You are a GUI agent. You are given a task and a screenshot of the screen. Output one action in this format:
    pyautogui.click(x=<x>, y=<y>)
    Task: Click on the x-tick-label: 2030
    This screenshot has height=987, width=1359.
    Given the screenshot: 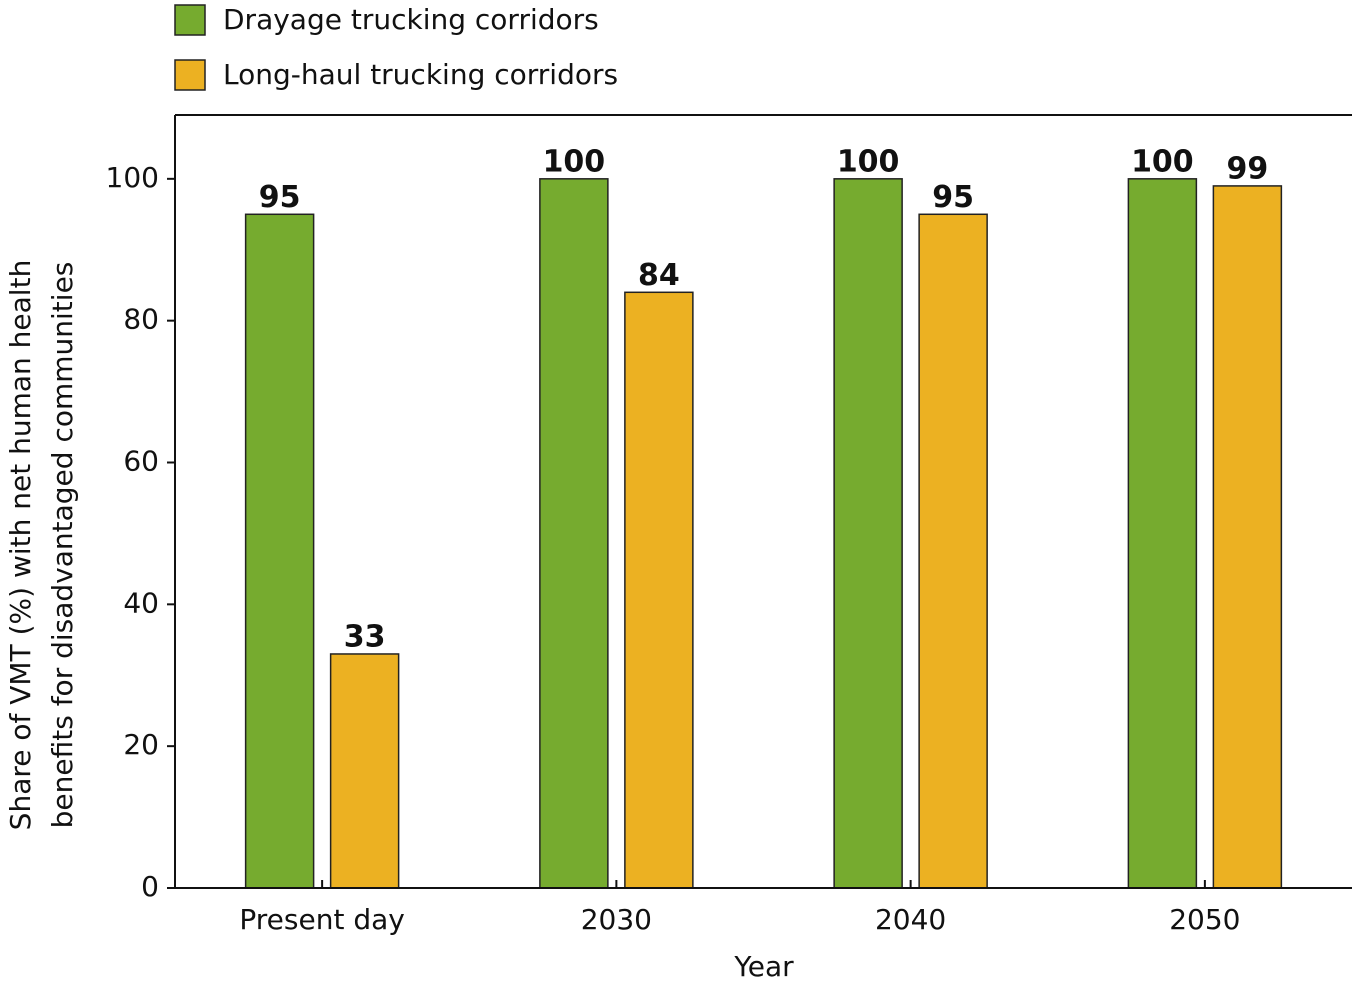 What is the action you would take?
    pyautogui.click(x=616, y=919)
    